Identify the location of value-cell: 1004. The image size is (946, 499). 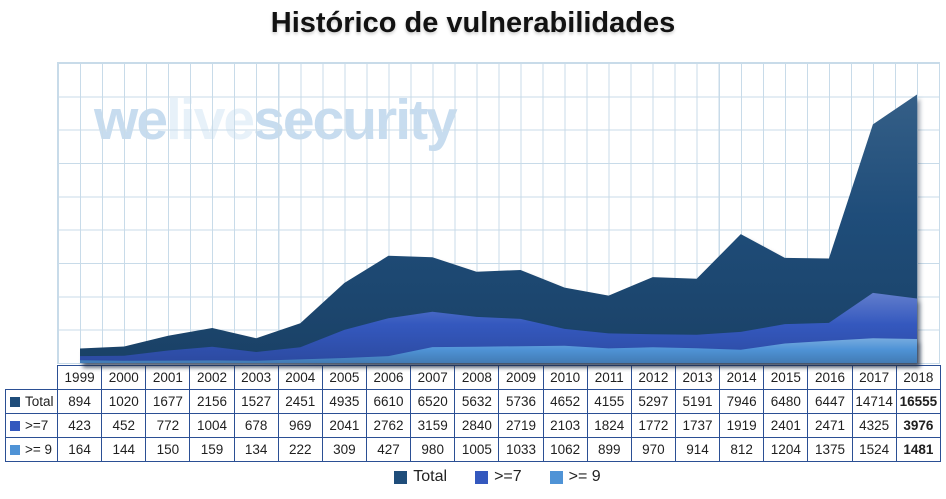
(212, 425).